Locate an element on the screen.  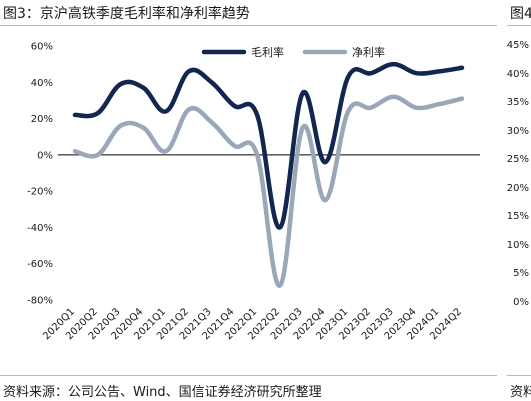
next-source-note-partial: 资料 is located at coordinates (520, 392).